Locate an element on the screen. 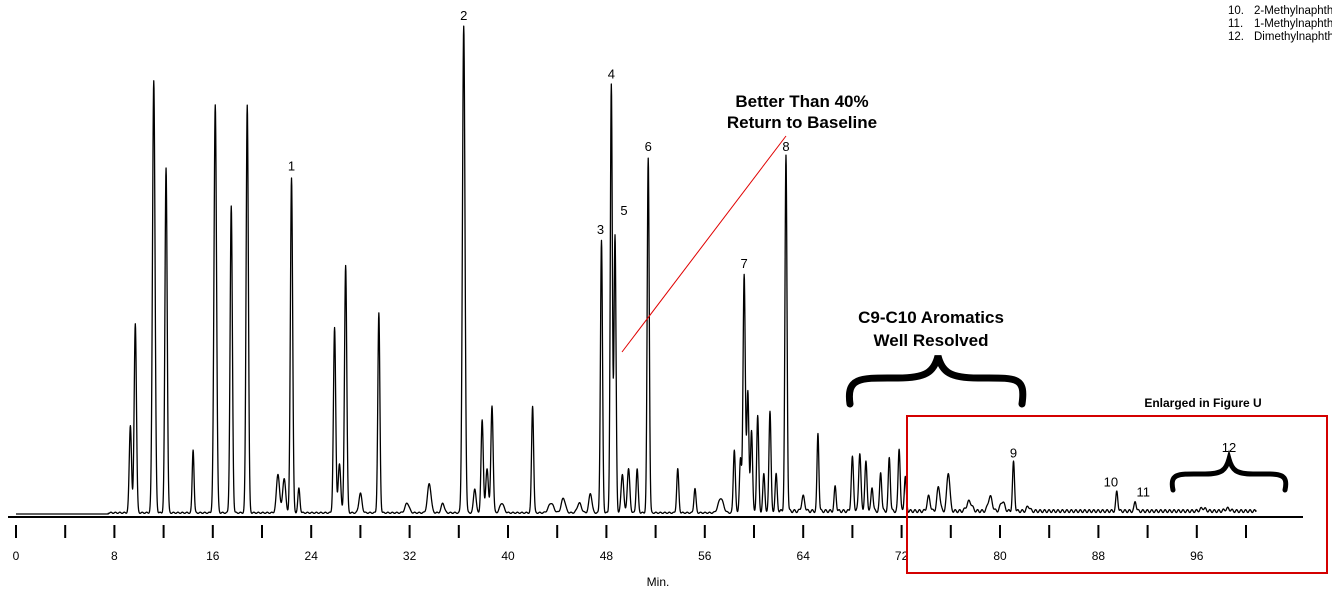 The height and width of the screenshot is (592, 1332). x-tick-label: 64 is located at coordinates (804, 556).